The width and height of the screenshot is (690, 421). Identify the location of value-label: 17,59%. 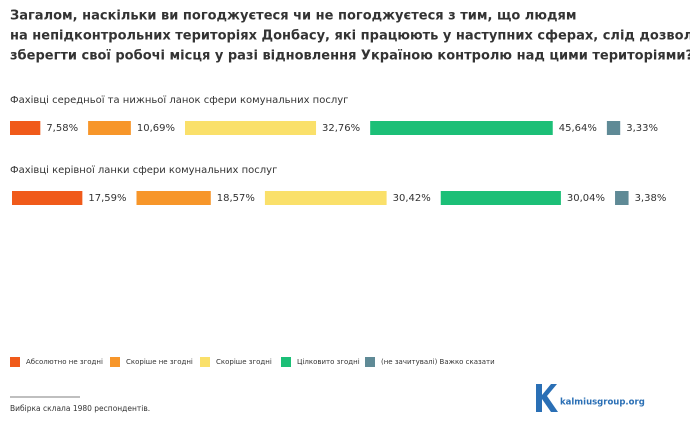
(107, 198).